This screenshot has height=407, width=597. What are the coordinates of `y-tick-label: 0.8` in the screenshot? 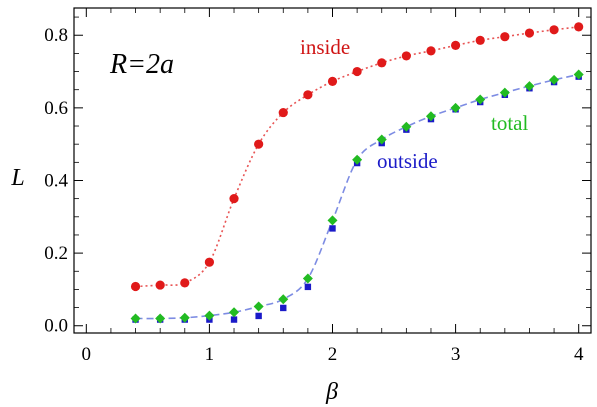 It's located at (56, 35).